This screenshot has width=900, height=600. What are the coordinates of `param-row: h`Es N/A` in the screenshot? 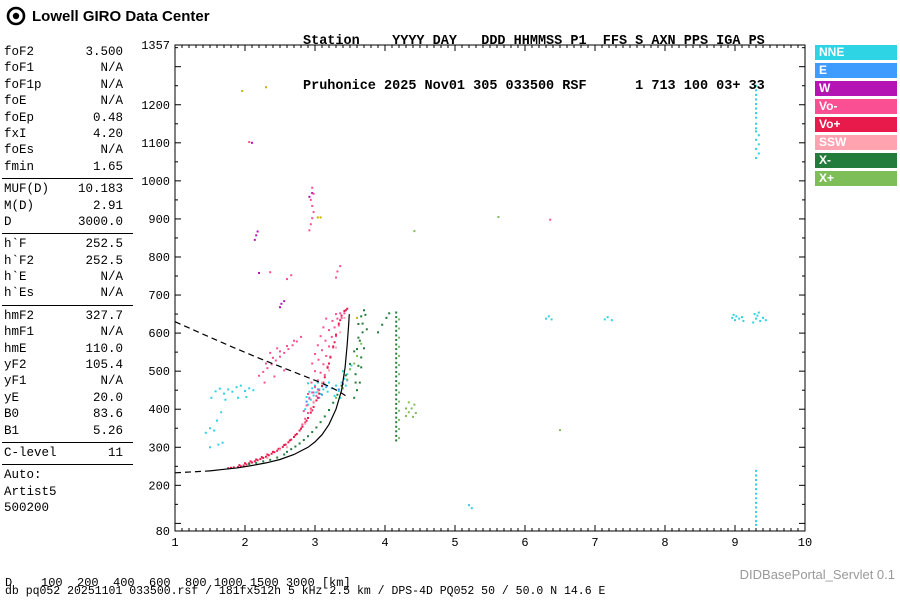 It's located at (67, 294).